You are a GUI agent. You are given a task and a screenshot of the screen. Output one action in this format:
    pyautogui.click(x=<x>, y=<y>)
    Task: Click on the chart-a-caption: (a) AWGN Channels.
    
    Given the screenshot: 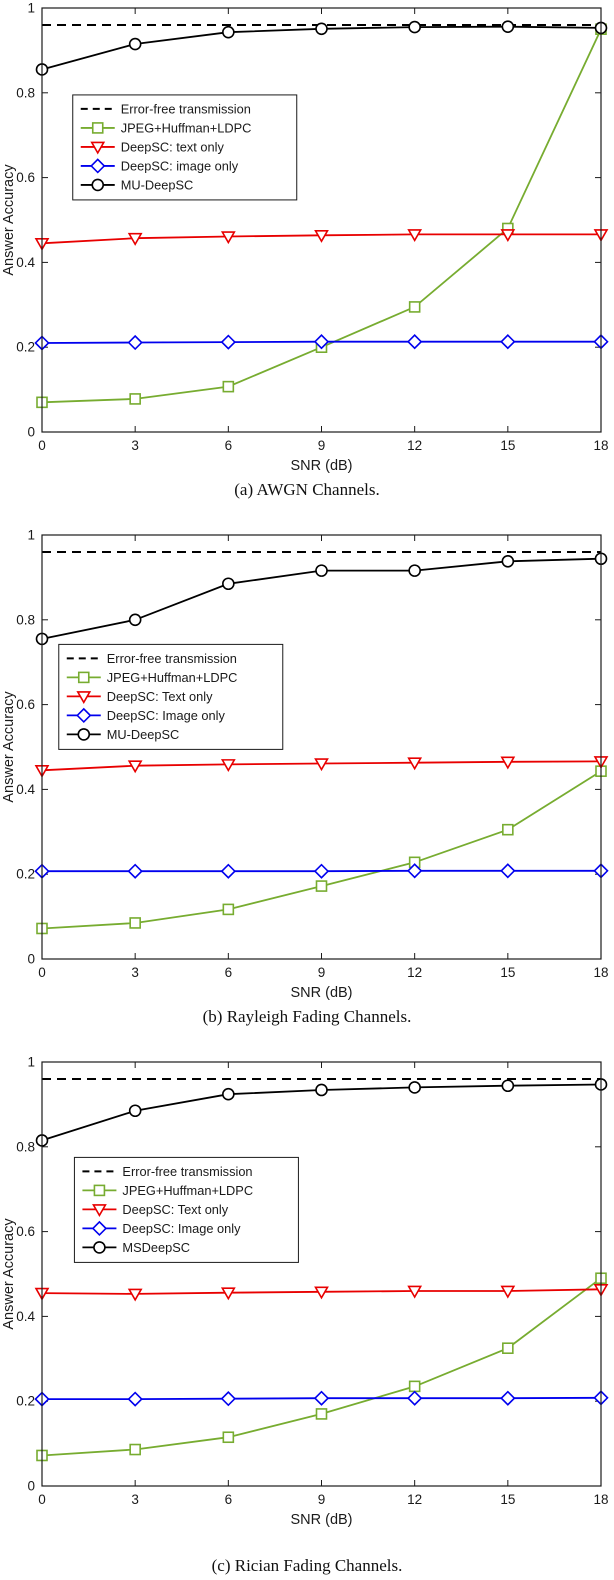 What is the action you would take?
    pyautogui.click(x=307, y=489)
    